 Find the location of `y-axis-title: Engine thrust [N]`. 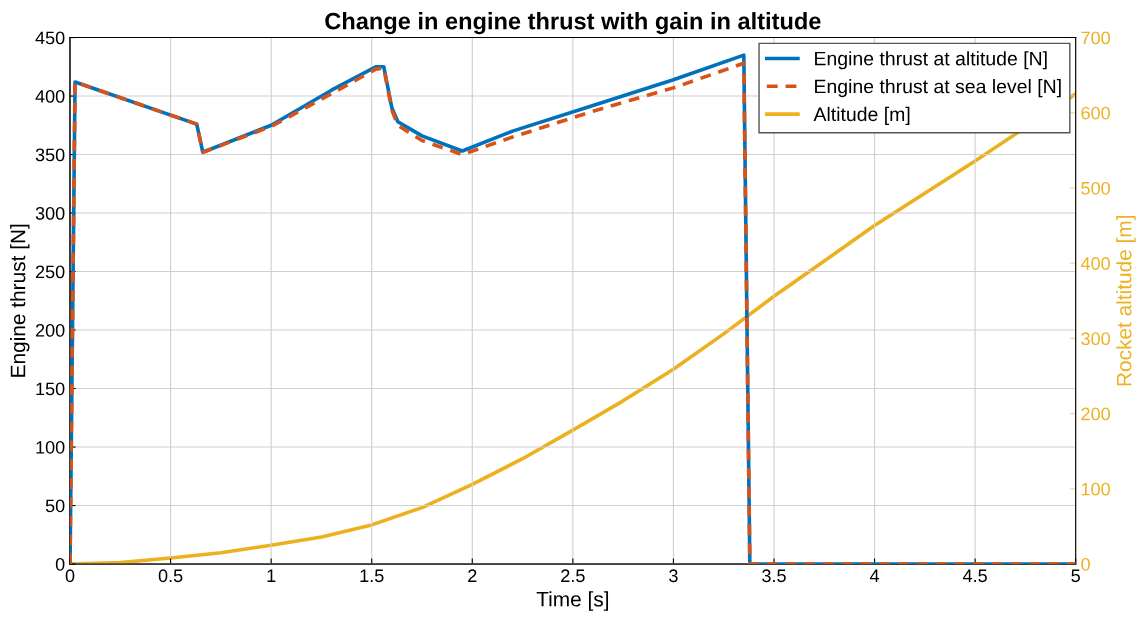

y-axis-title: Engine thrust [N] is located at coordinates (20, 300).